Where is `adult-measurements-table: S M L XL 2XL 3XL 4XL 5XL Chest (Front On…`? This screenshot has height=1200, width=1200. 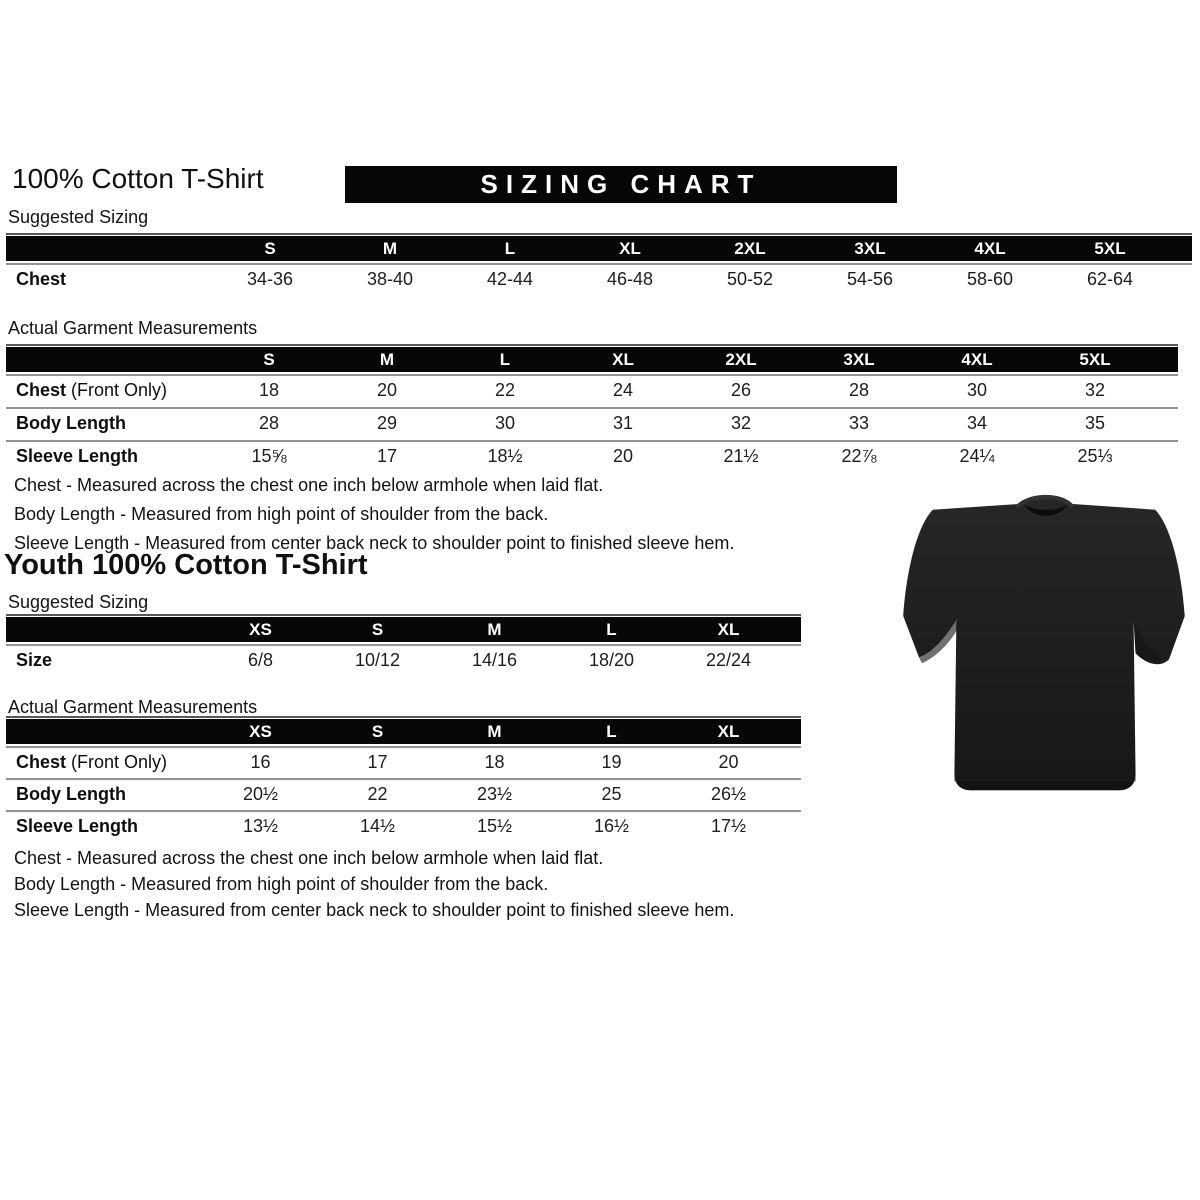 adult-measurements-table: S M L XL 2XL 3XL 4XL 5XL Chest (Front On… is located at coordinates (592, 407).